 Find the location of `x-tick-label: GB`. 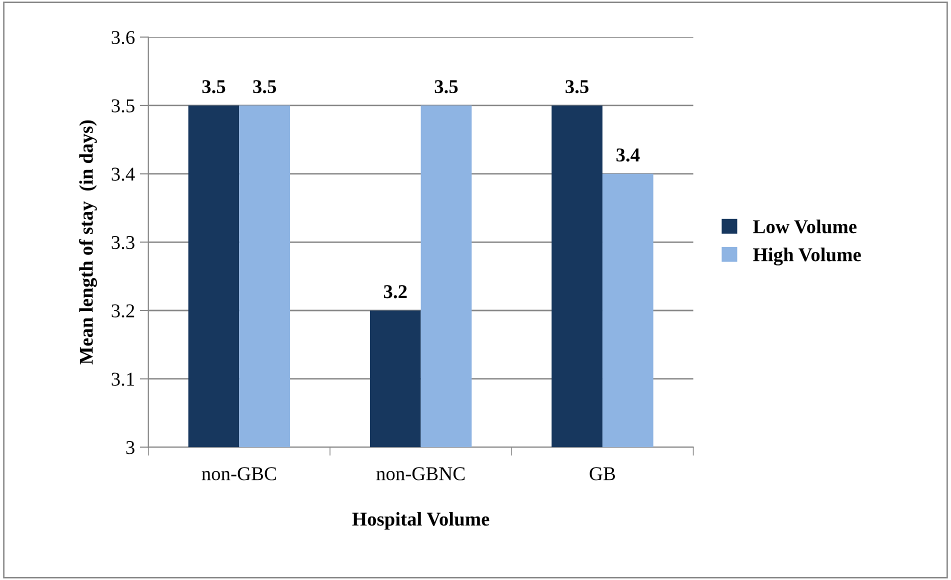

x-tick-label: GB is located at coordinates (603, 473).